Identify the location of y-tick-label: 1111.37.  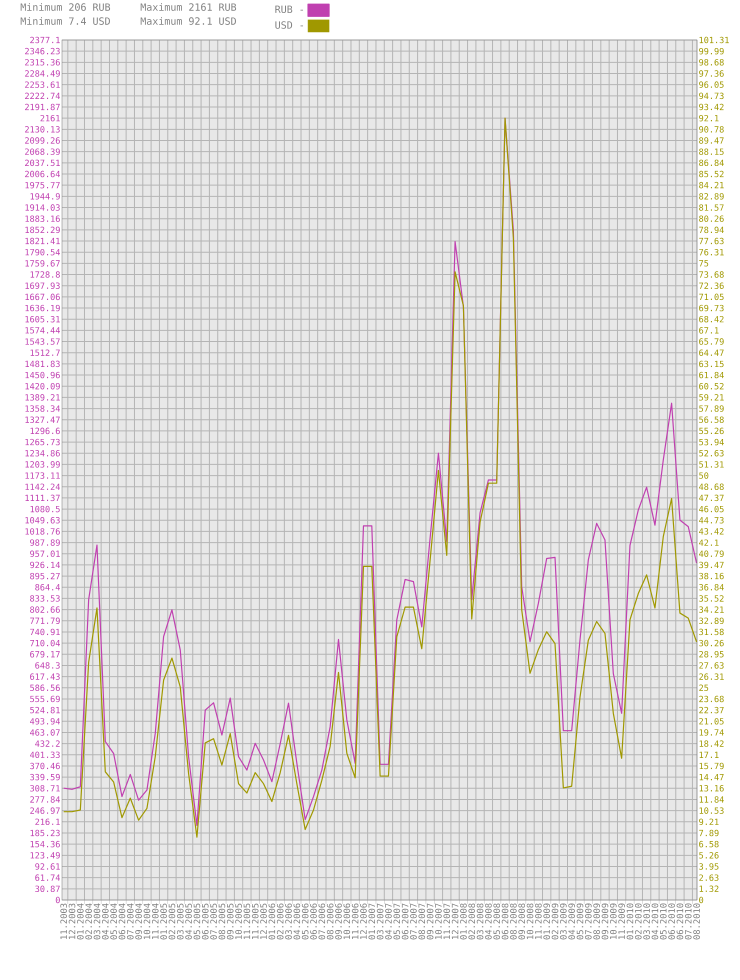
(42, 498).